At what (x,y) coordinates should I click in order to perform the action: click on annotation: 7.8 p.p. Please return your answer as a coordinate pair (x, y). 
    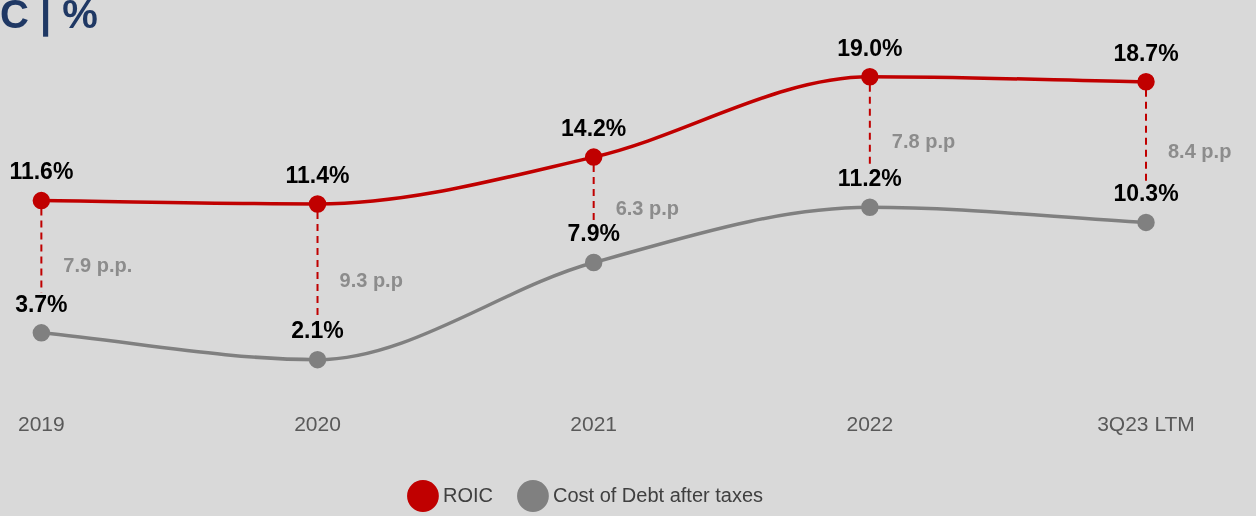
    Looking at the image, I should click on (923, 140).